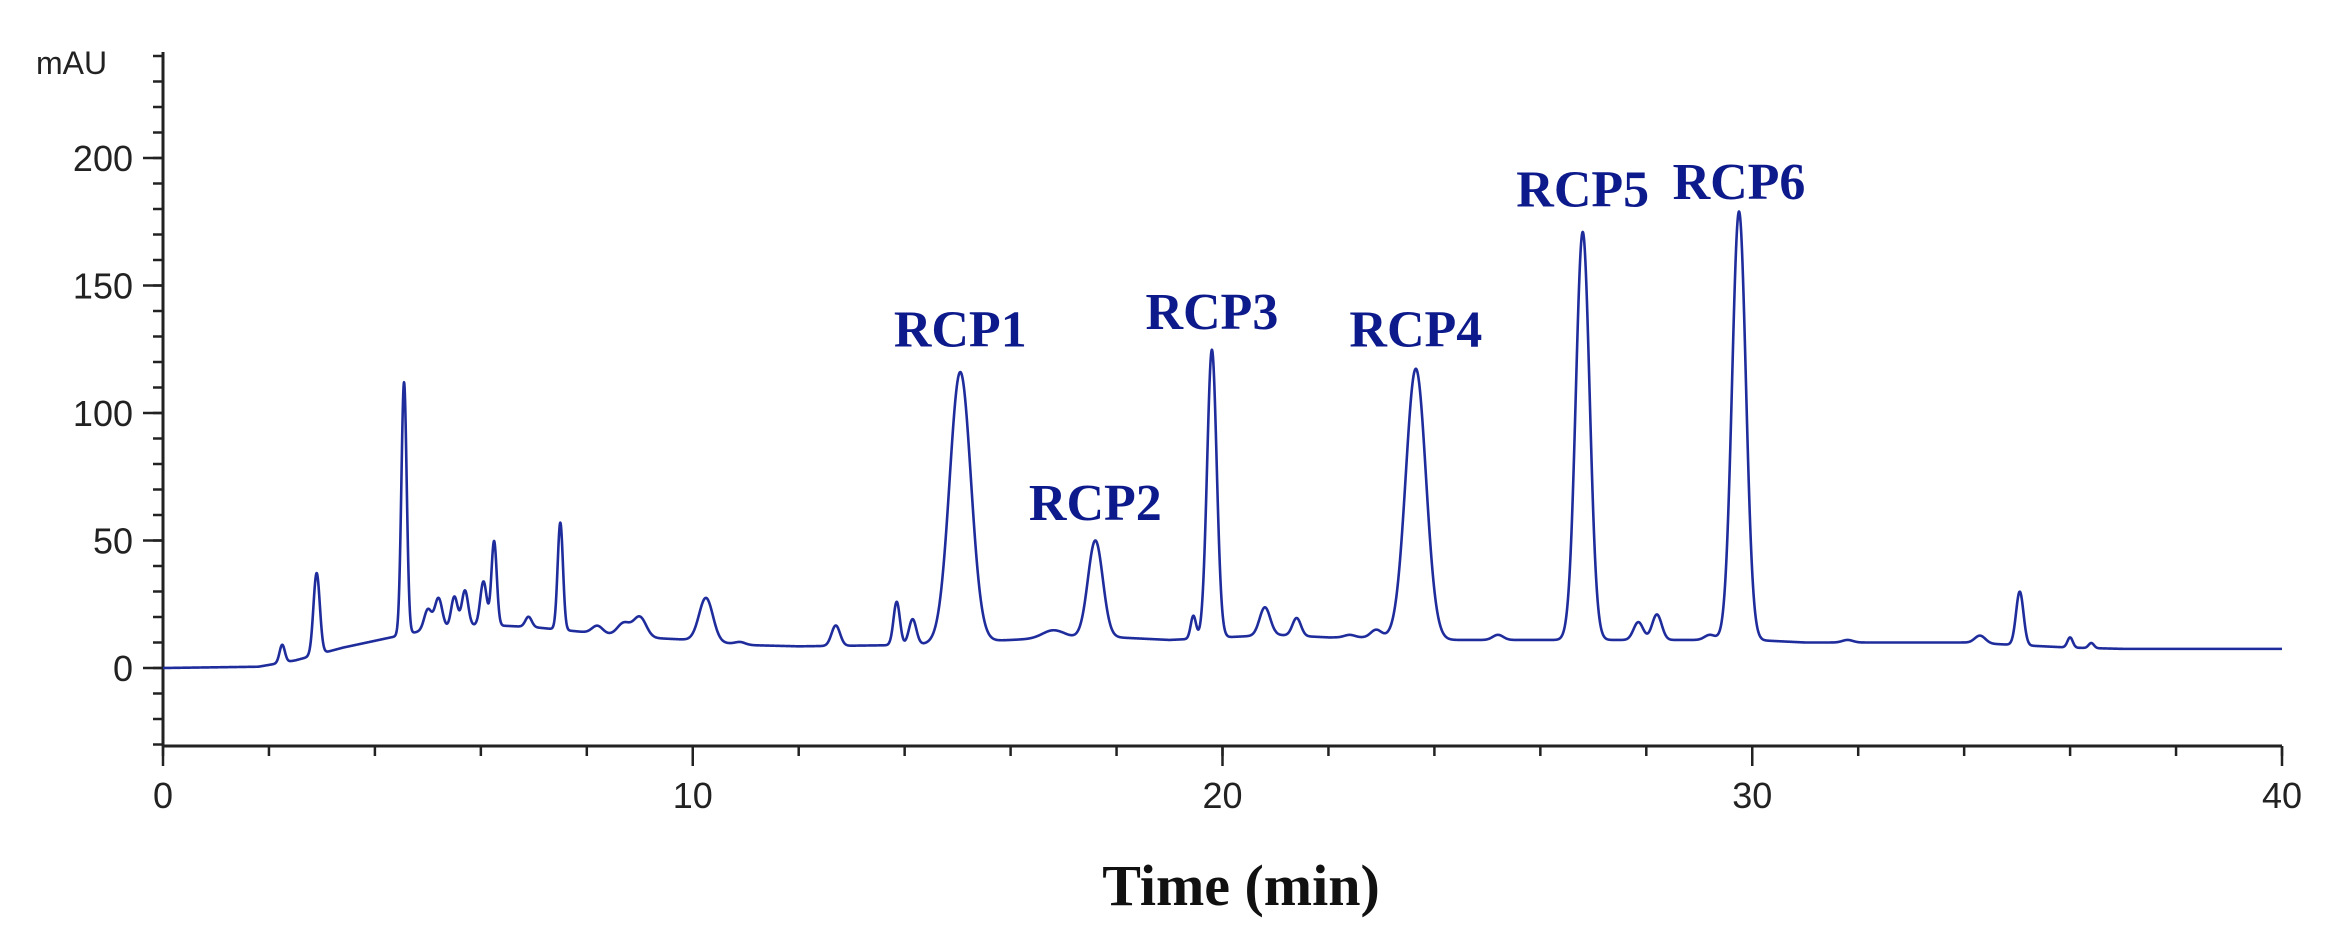  Describe the element at coordinates (163, 795) in the screenshot. I see `x-tick-label: 0` at that location.